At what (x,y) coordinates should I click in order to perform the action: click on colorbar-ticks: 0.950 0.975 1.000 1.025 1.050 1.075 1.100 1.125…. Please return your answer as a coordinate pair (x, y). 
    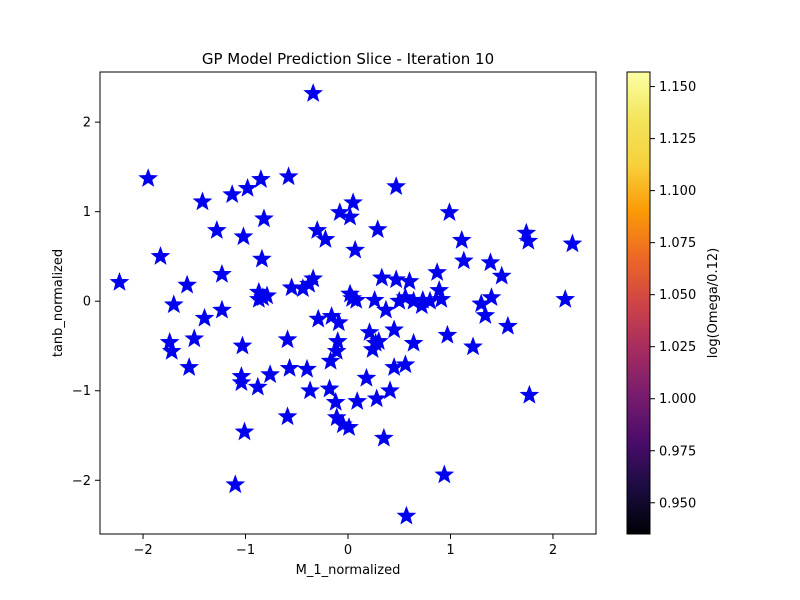
    Looking at the image, I should click on (673, 295).